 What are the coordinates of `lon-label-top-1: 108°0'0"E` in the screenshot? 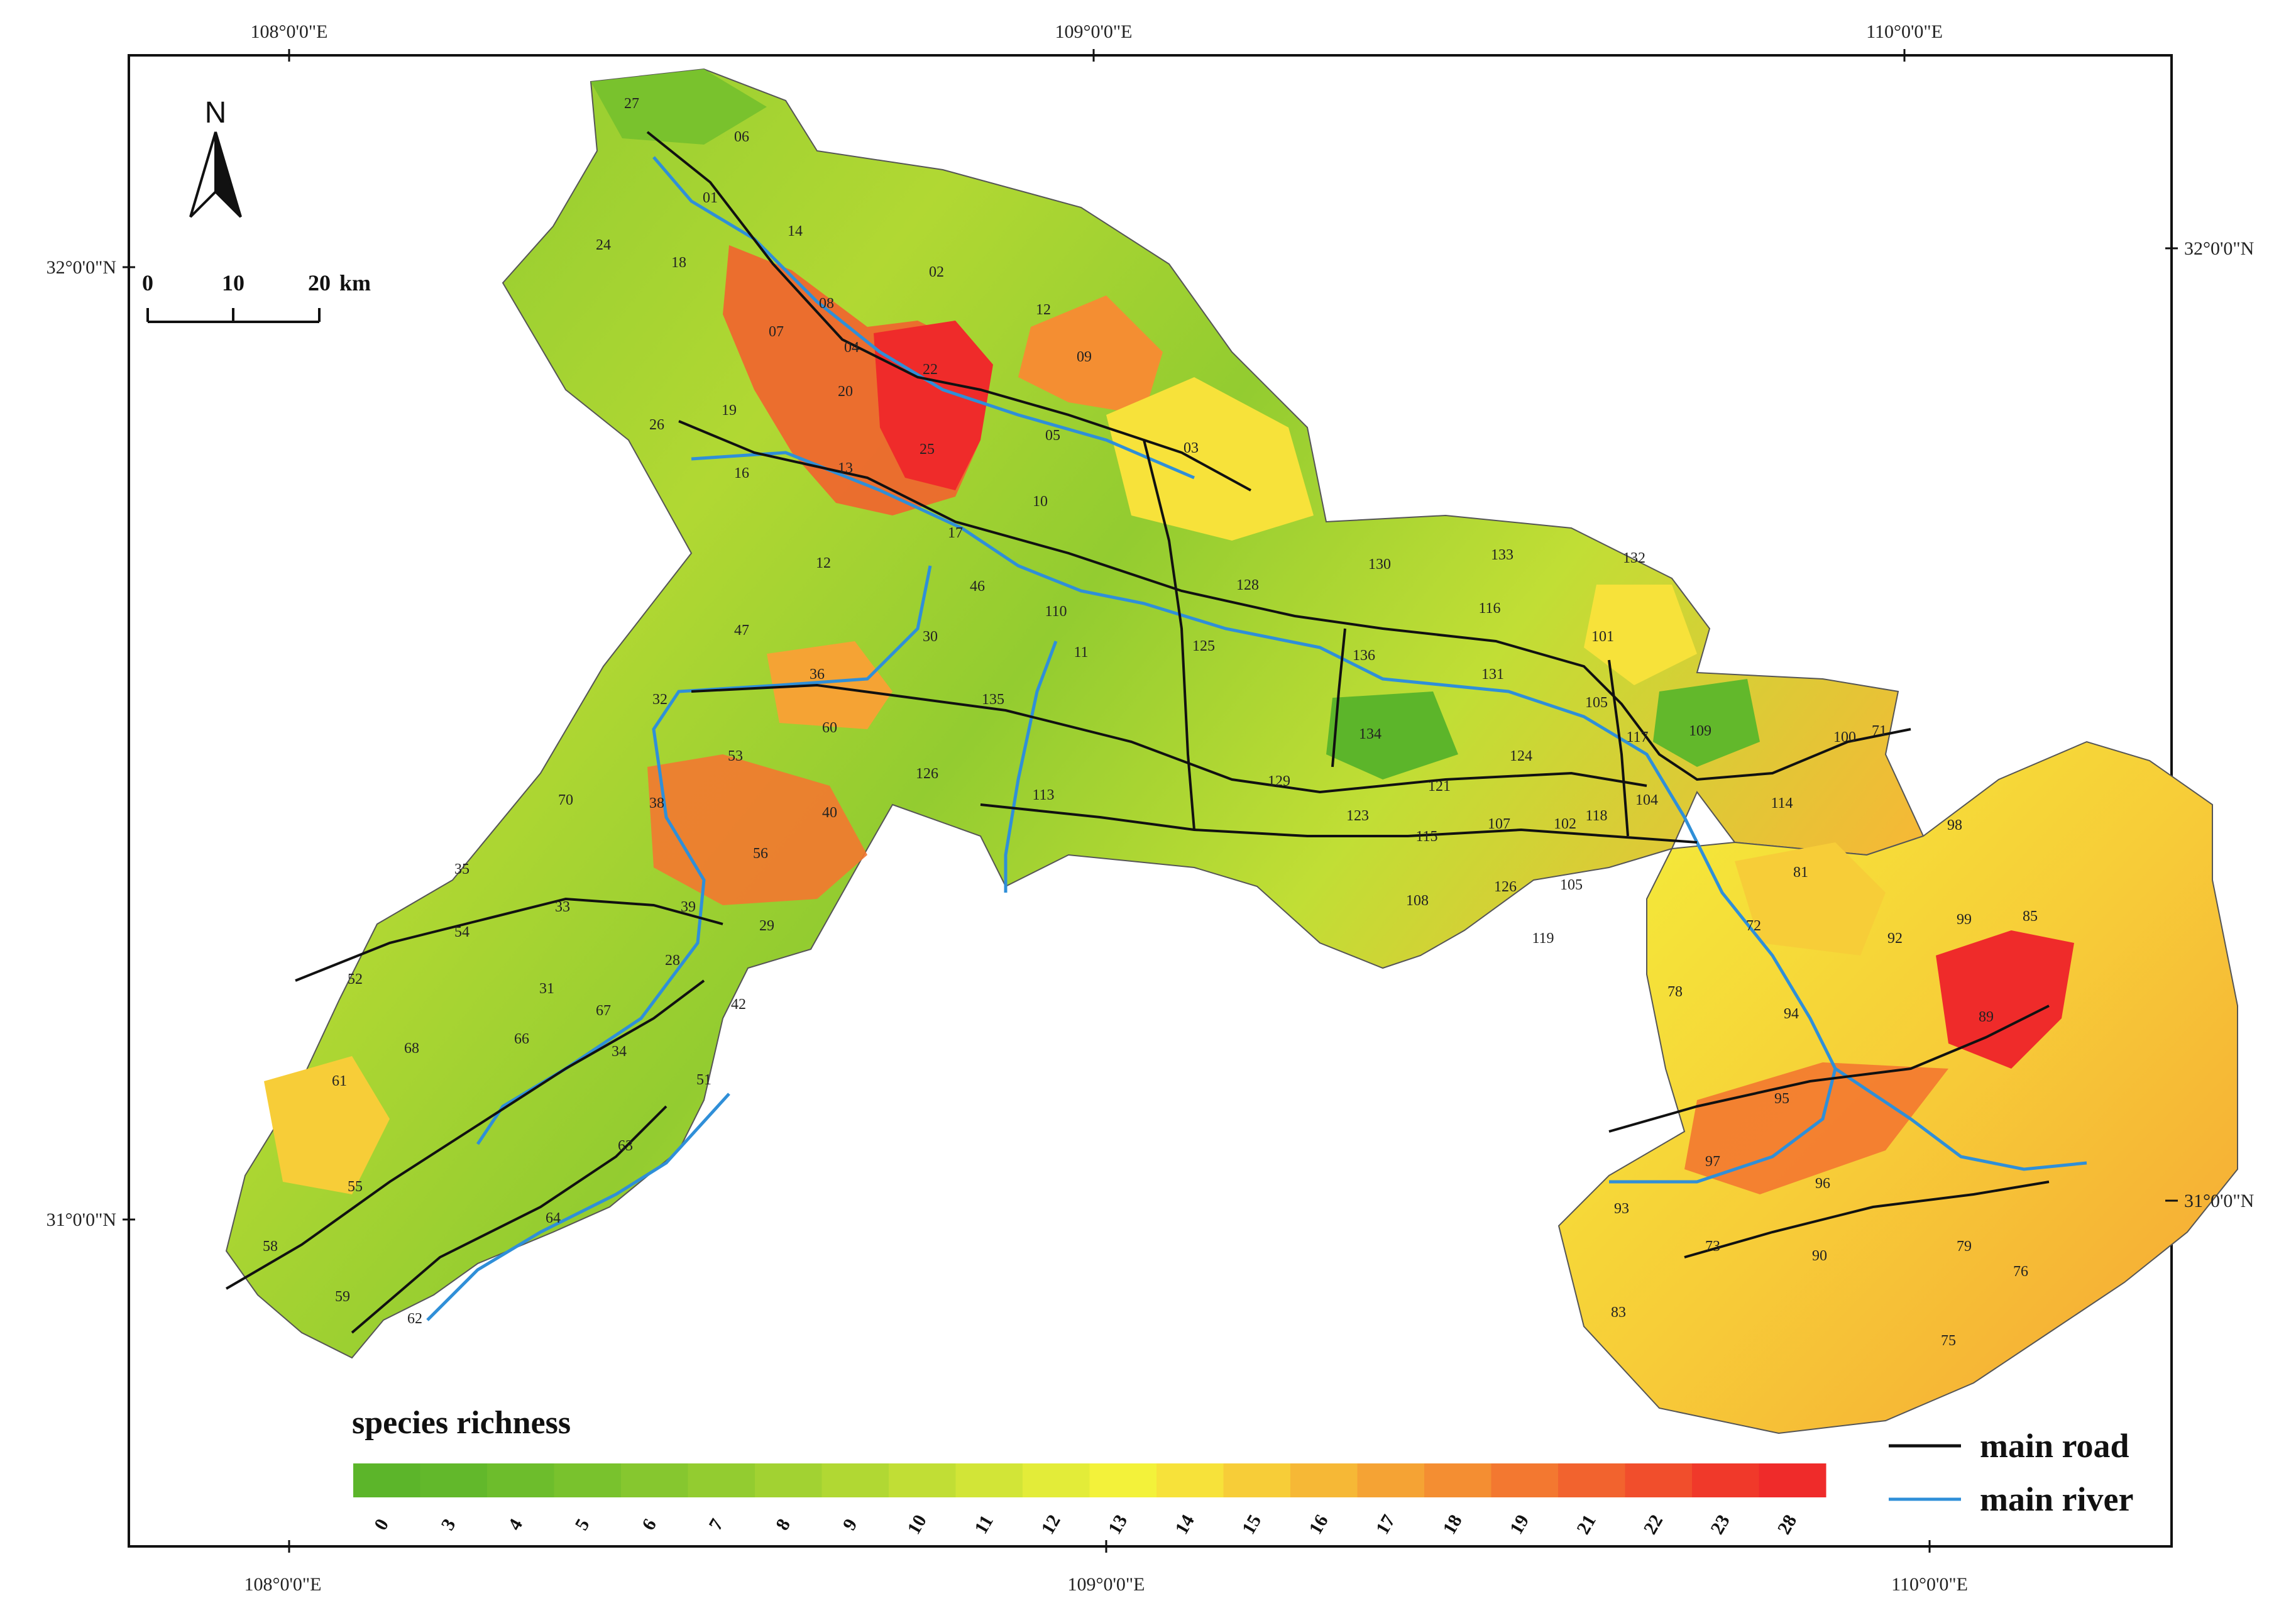 It's located at (289, 32).